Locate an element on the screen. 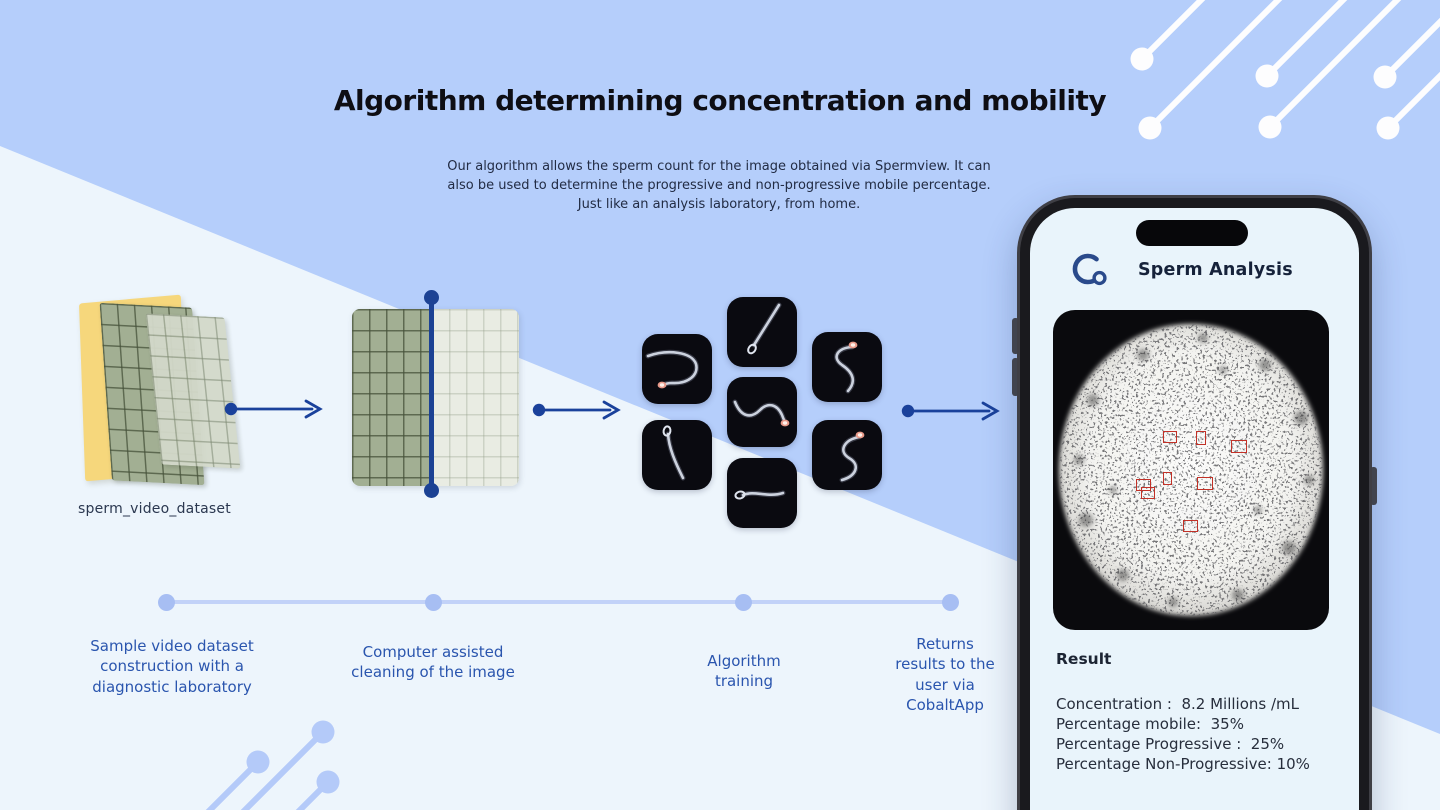 The height and width of the screenshot is (810, 1440). microscope-view is located at coordinates (1191, 470).